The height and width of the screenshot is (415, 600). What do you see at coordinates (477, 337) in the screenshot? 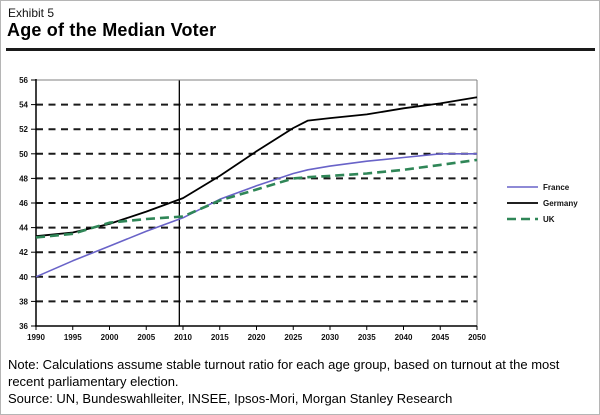
I see `x-tick-label-2050: 2050` at bounding box center [477, 337].